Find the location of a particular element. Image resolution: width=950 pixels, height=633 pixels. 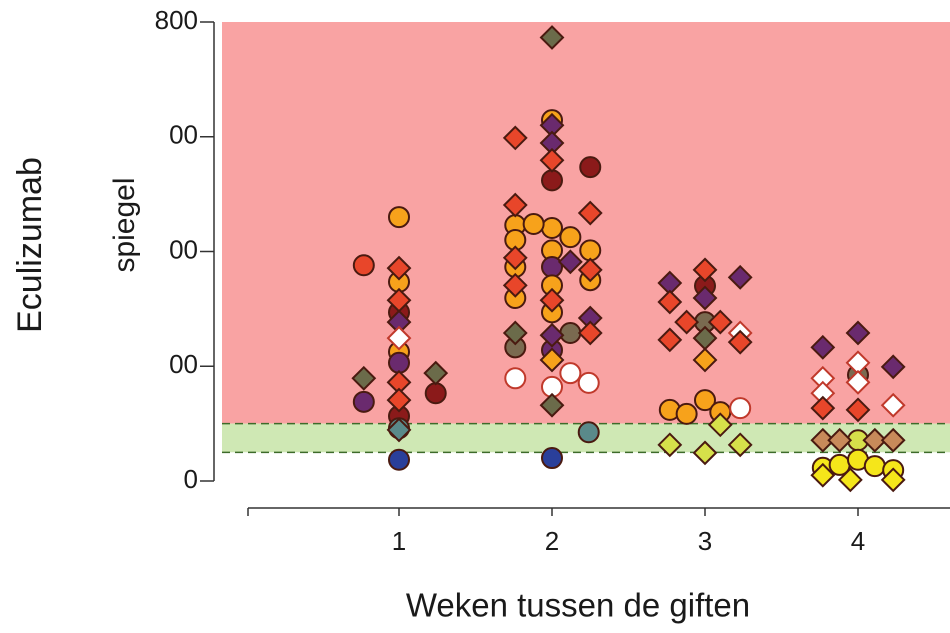

y-axis-label: spiegel is located at coordinates (124, 224).